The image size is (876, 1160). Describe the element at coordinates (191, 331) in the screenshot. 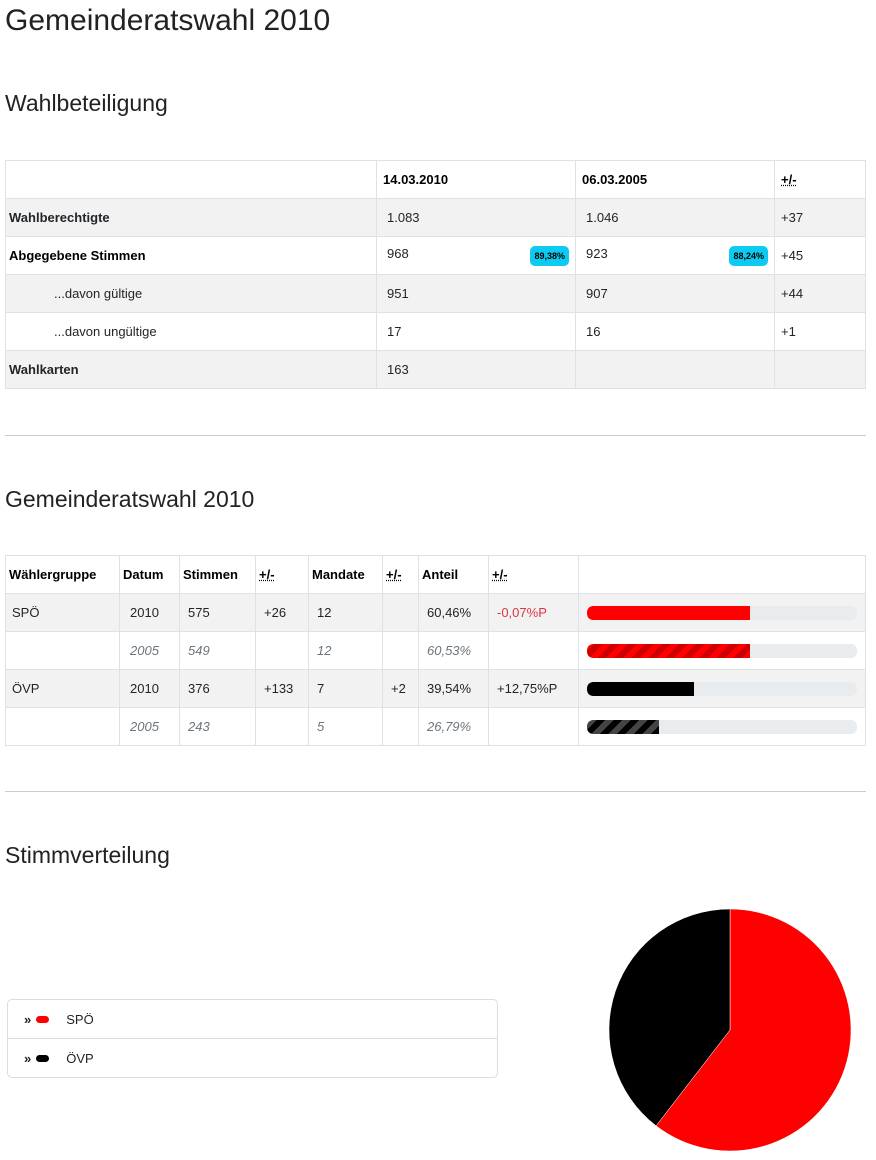

I see `row-label: ...davon ungültige` at that location.